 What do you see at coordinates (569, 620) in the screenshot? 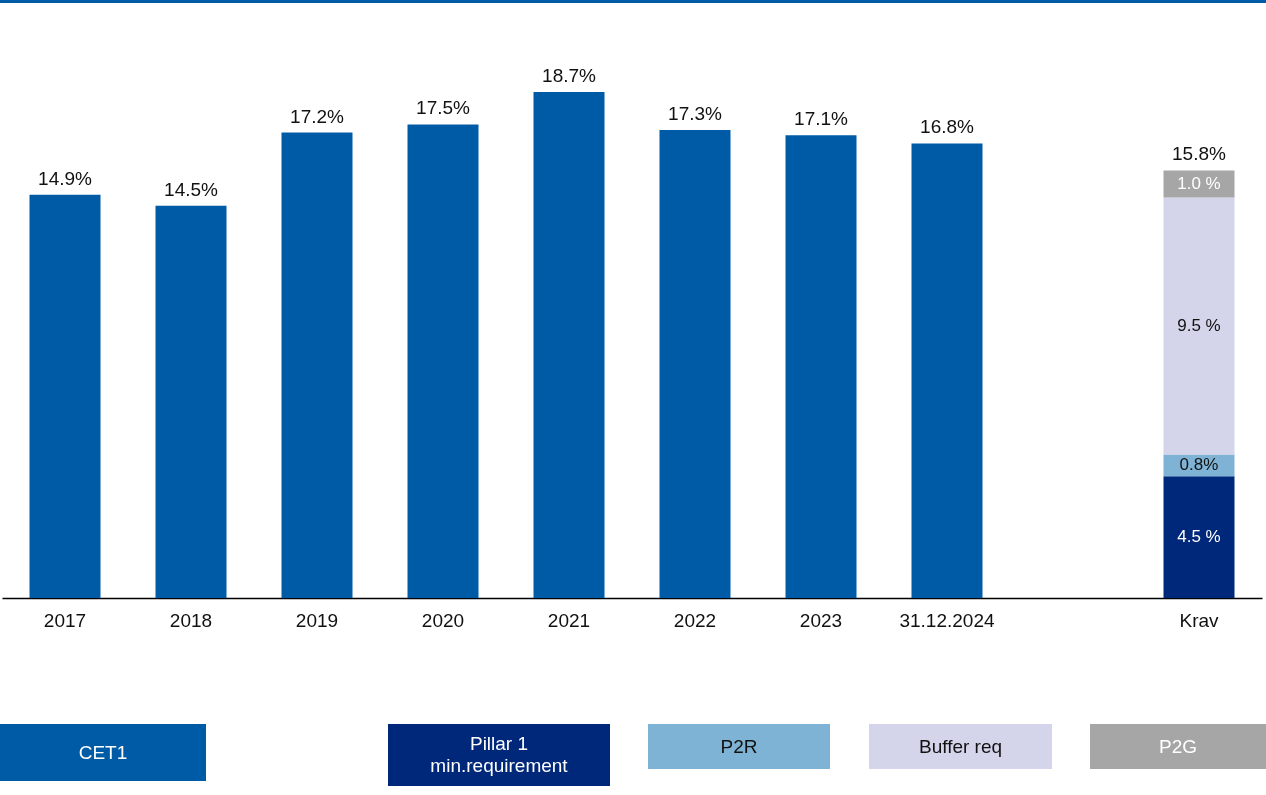
I see `x-tick-label: 2021` at bounding box center [569, 620].